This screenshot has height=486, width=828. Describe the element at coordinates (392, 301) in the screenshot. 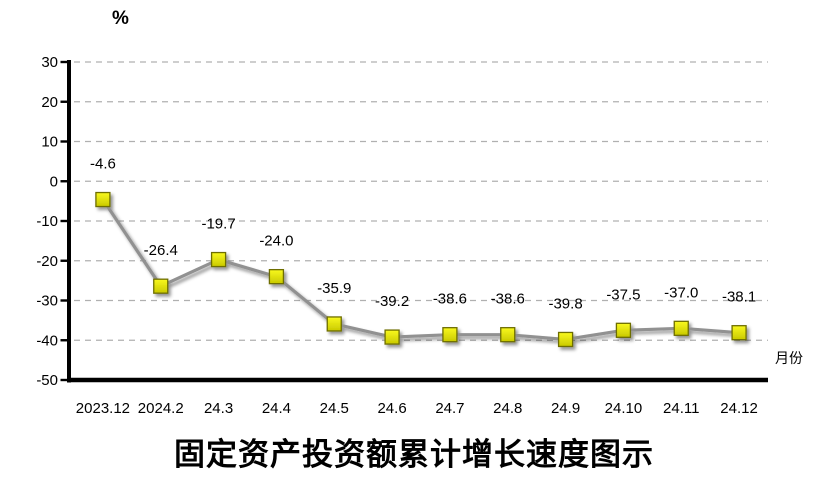

I see `data-point-label: -39.2` at that location.